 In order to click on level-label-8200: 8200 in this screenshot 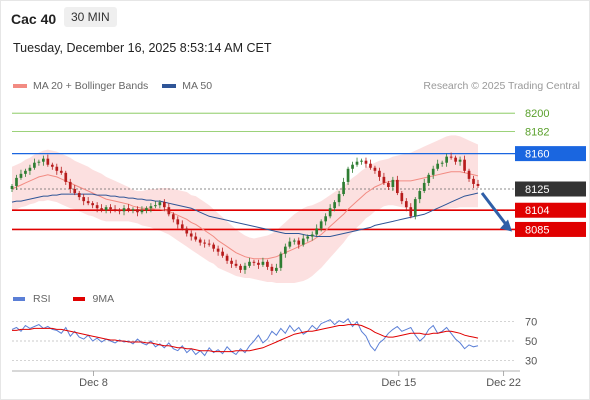, I will do `click(537, 114)`.